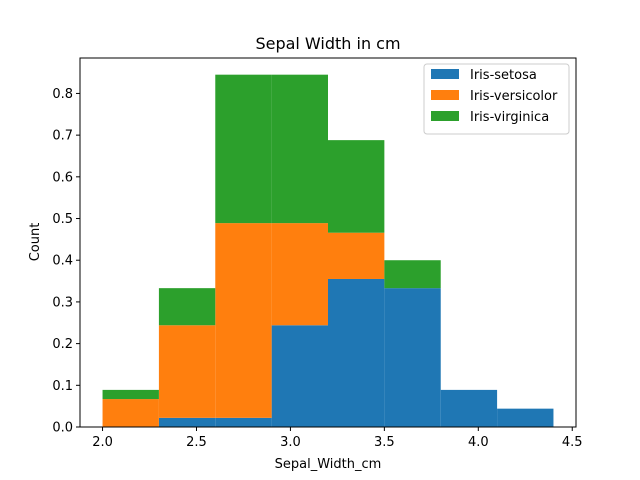 This screenshot has height=480, width=640. What do you see at coordinates (62, 219) in the screenshot?
I see `y-tick-label: 0.5` at bounding box center [62, 219].